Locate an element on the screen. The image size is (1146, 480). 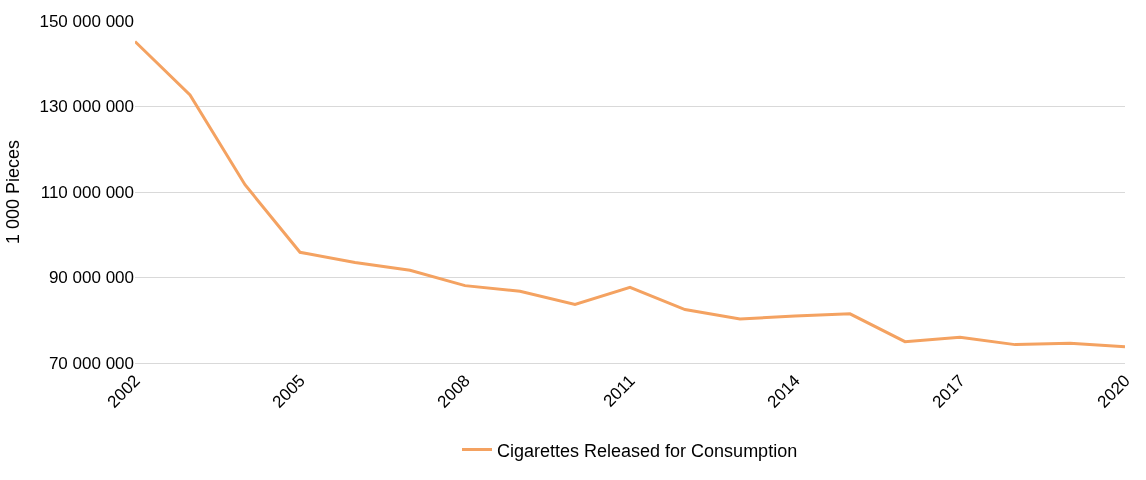
y-tick-label: 130 000 000 is located at coordinates (86, 107).